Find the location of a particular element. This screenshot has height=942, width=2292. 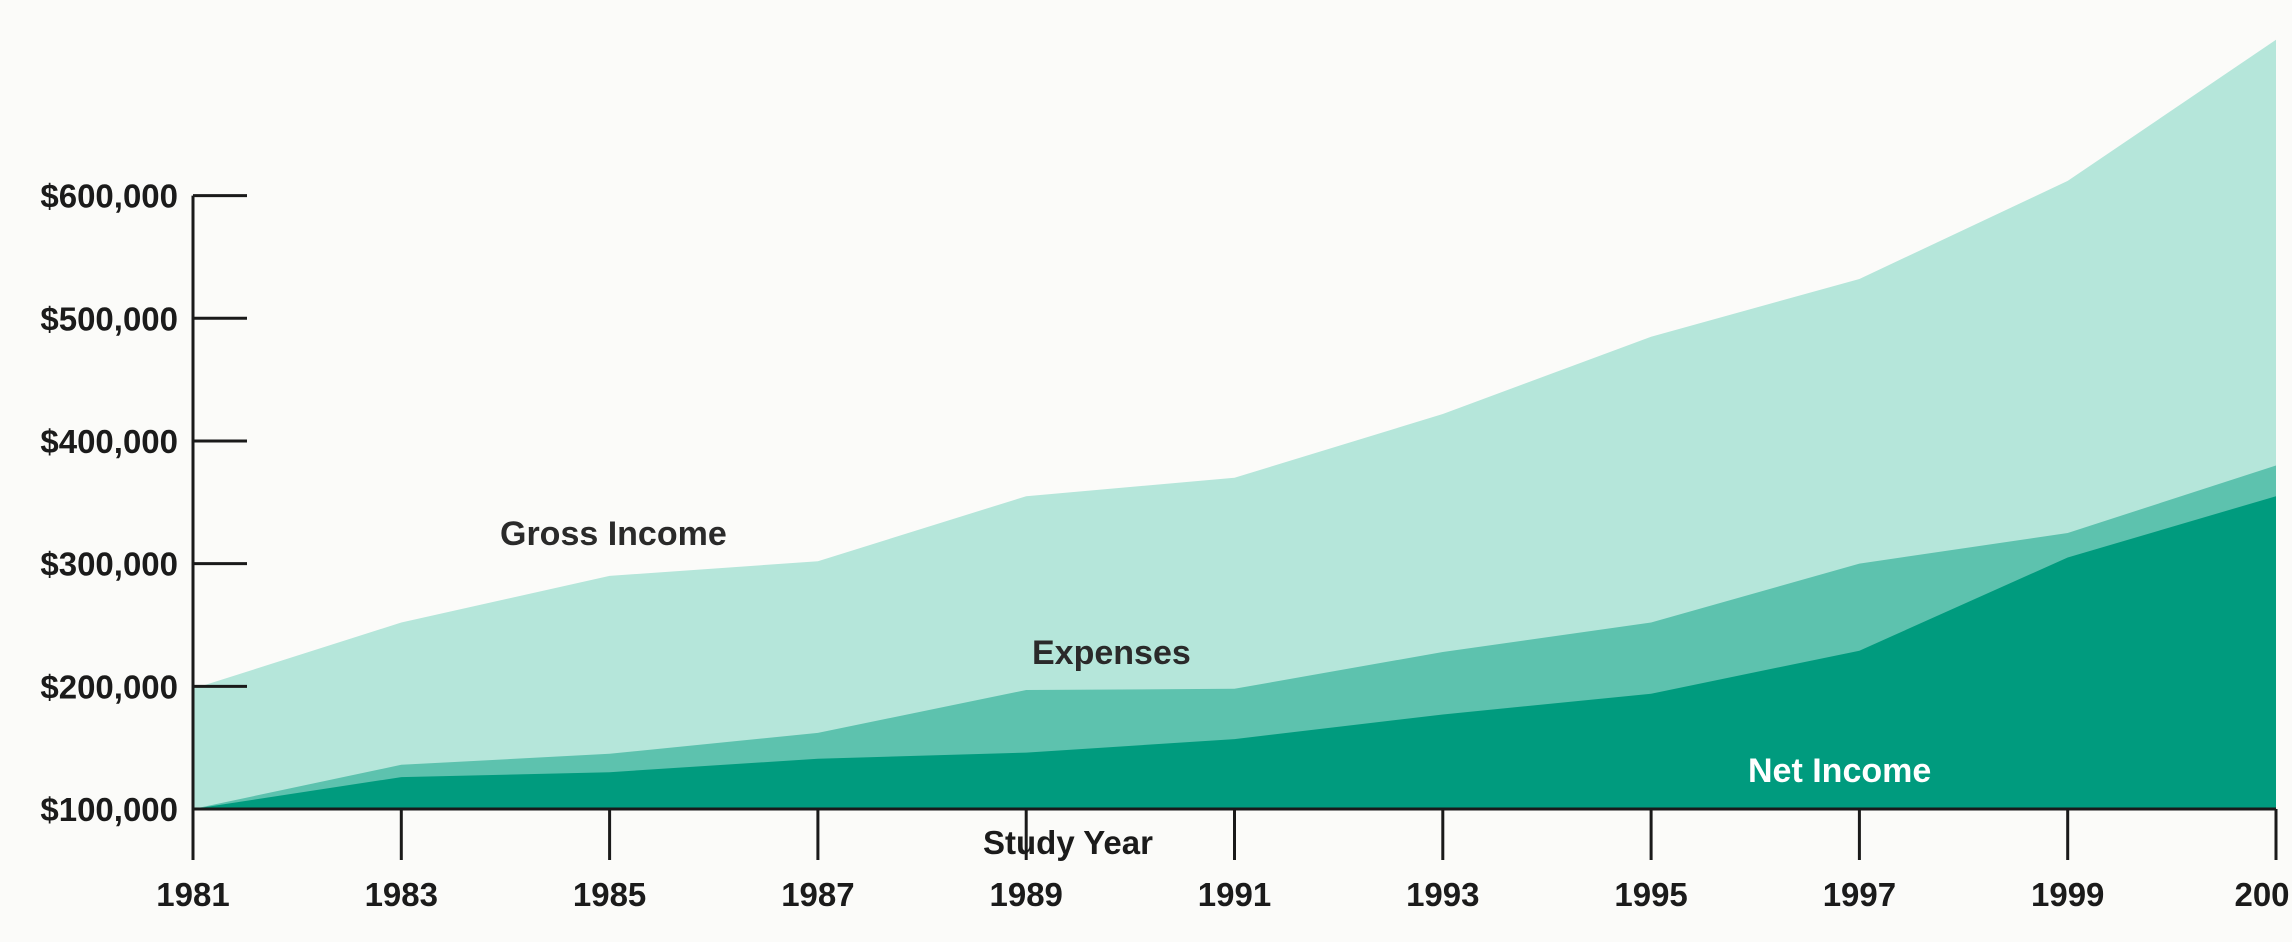

x-tick-label: 1997 is located at coordinates (1859, 894).